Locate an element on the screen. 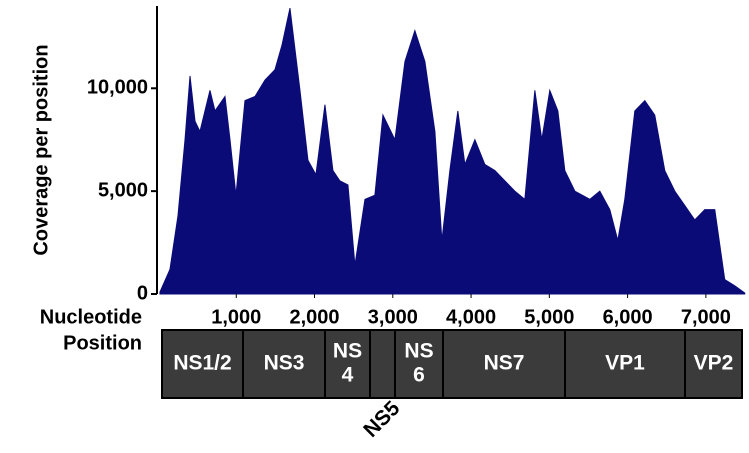  x-tick-label: 5,000 is located at coordinates (549, 317).